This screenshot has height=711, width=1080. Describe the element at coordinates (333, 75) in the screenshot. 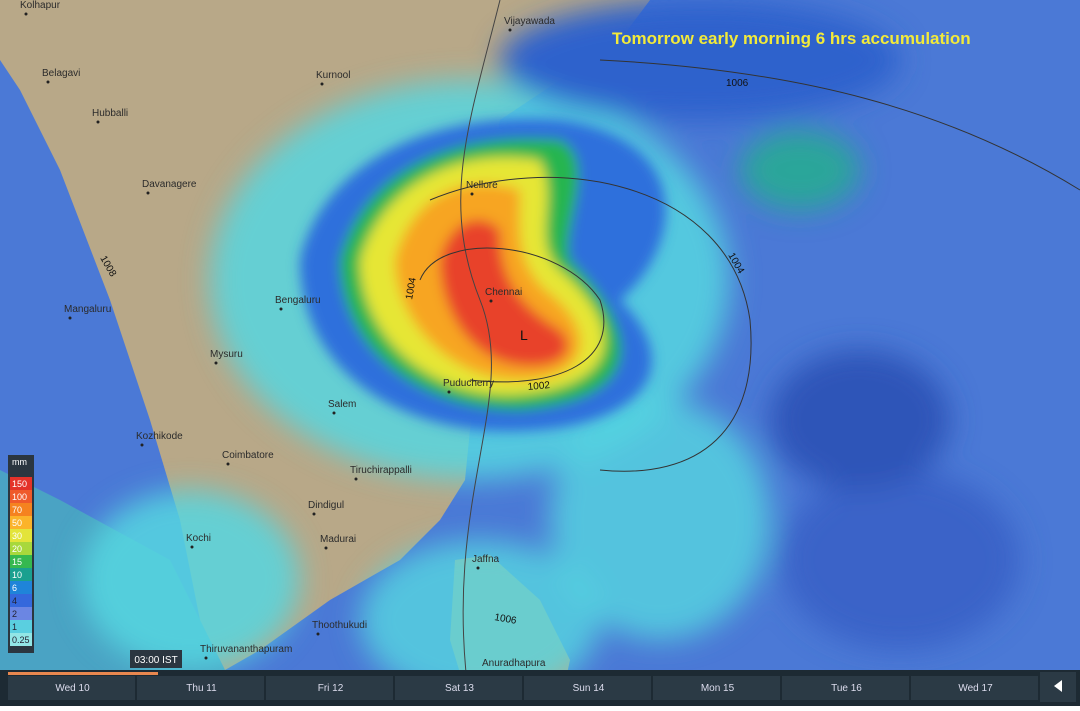

I see `city-label: Kurnool` at that location.